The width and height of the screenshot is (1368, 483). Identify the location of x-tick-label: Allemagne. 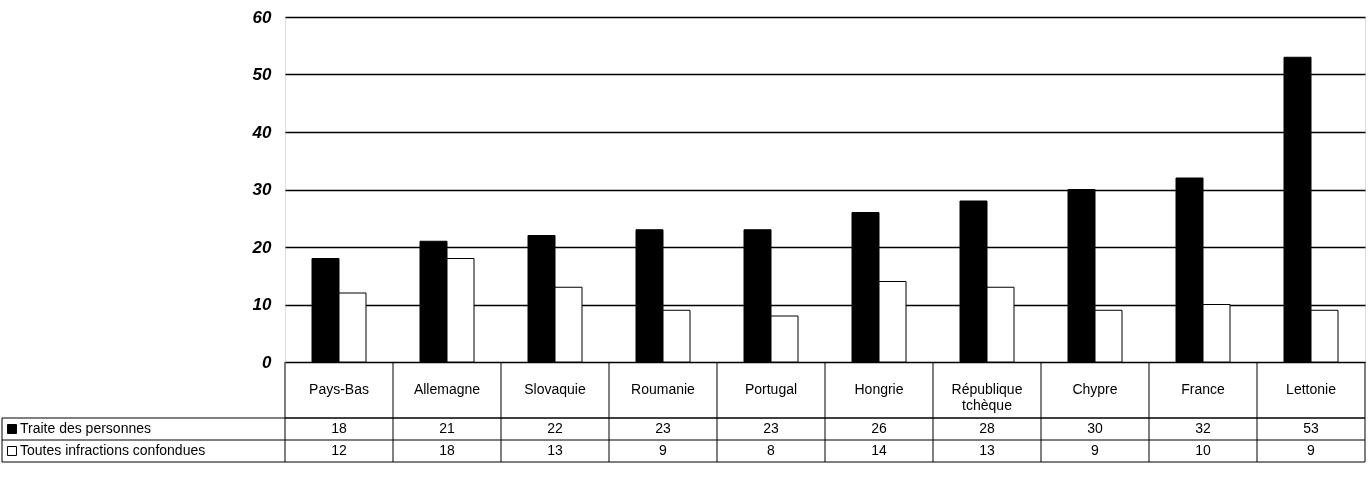
(447, 389).